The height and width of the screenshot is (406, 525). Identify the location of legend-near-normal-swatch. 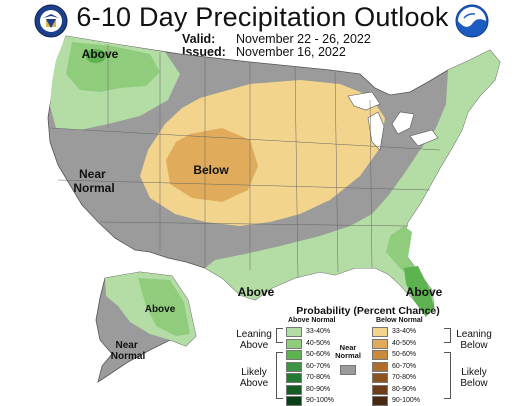
(348, 370).